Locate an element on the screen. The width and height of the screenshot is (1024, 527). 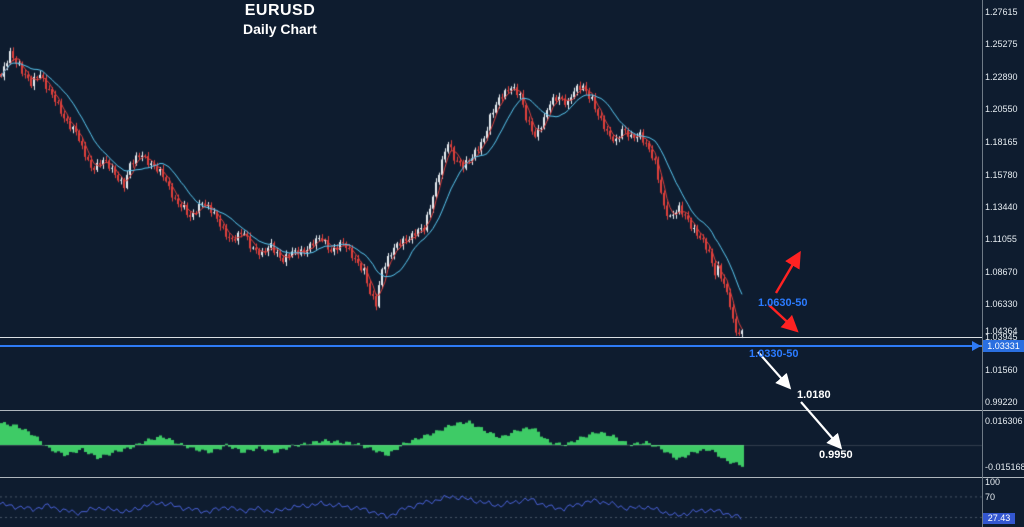
price-axis-label: 1.25275 is located at coordinates (1001, 44).